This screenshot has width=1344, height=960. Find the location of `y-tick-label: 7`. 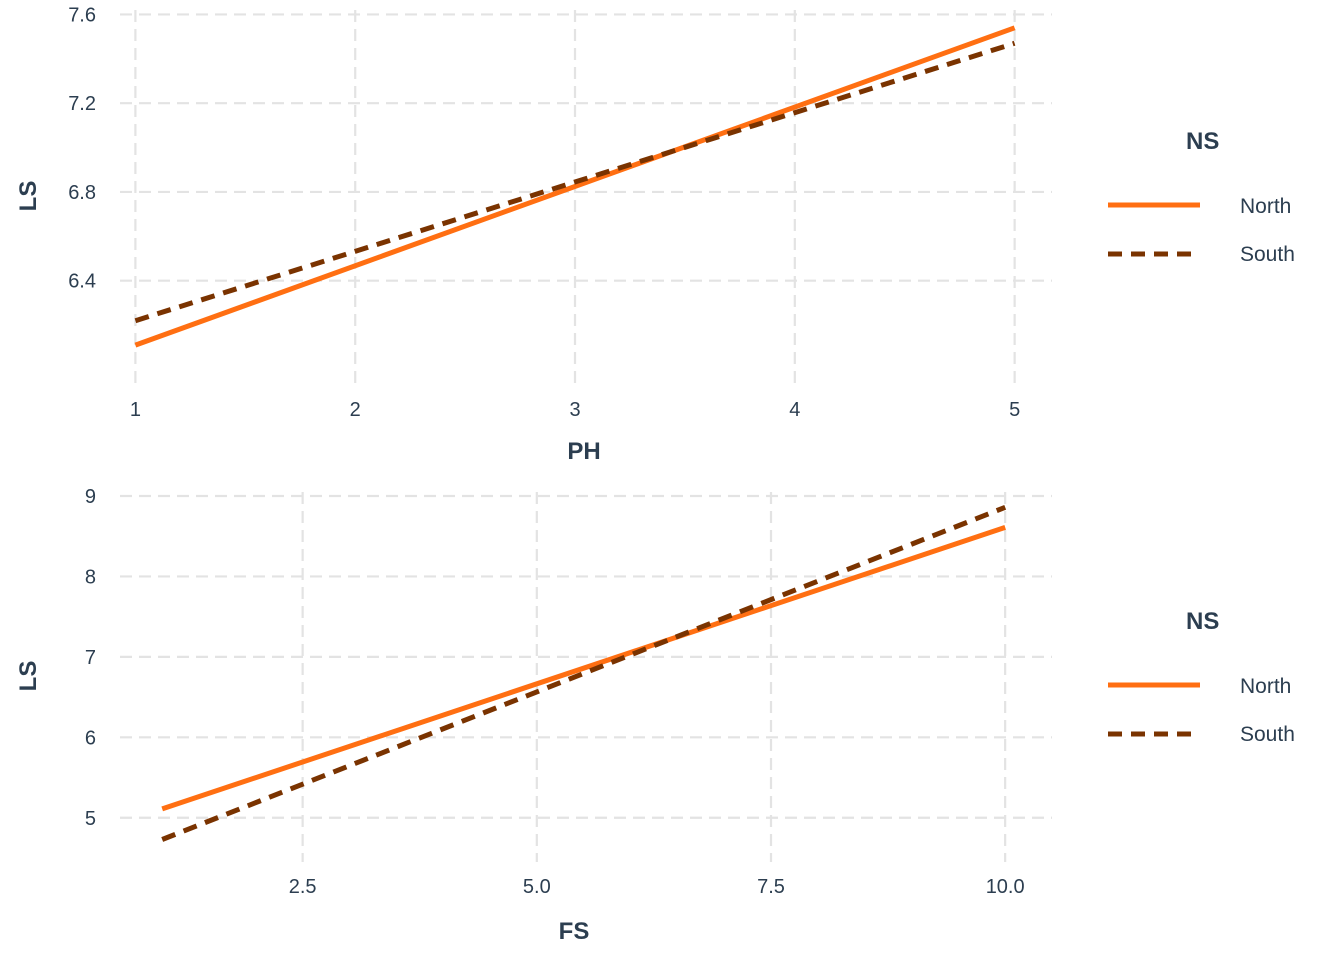

y-tick-label: 7 is located at coordinates (90, 658).